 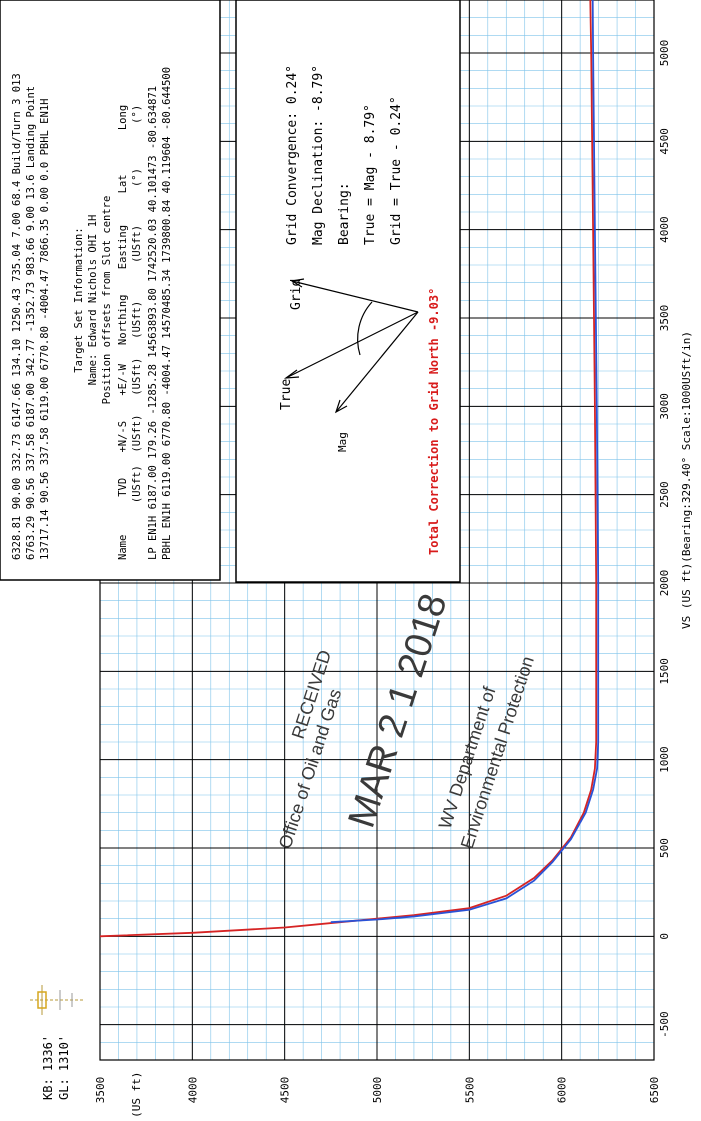 I want to click on gl-label: GL: 1310', so click(x=64, y=1067).